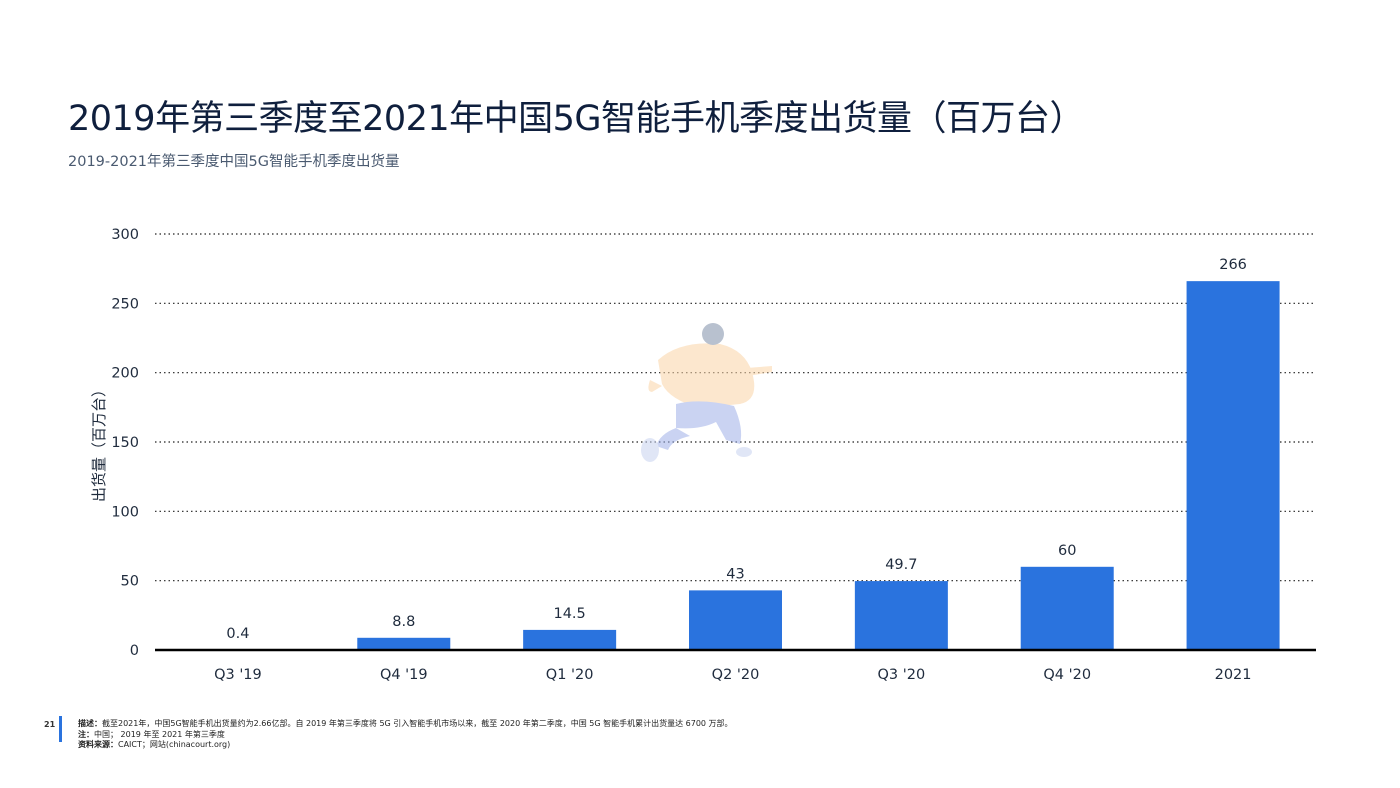  What do you see at coordinates (570, 675) in the screenshot?
I see `x-tick-label: Q1 '20` at bounding box center [570, 675].